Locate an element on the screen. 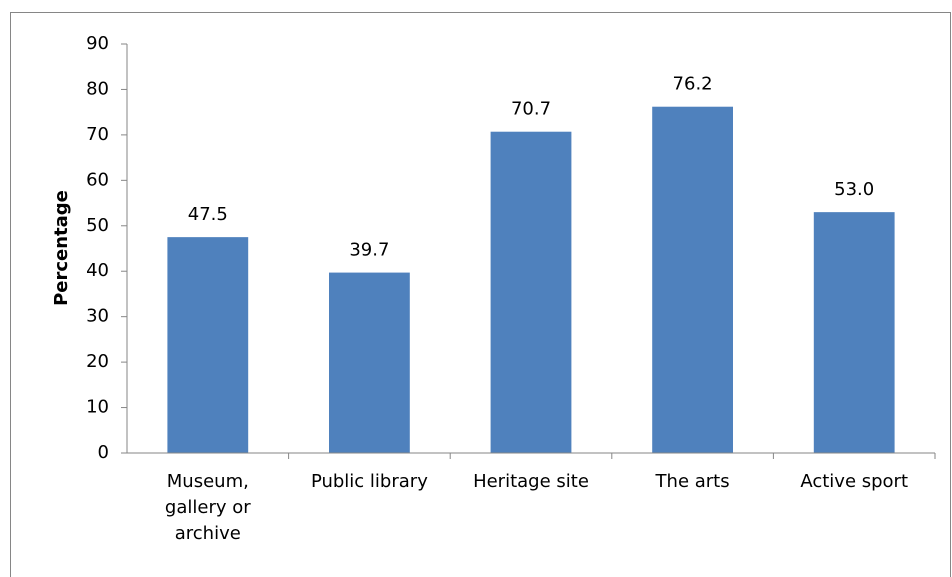 This screenshot has width=952, height=577. y-tick-label: 0 is located at coordinates (103, 452).